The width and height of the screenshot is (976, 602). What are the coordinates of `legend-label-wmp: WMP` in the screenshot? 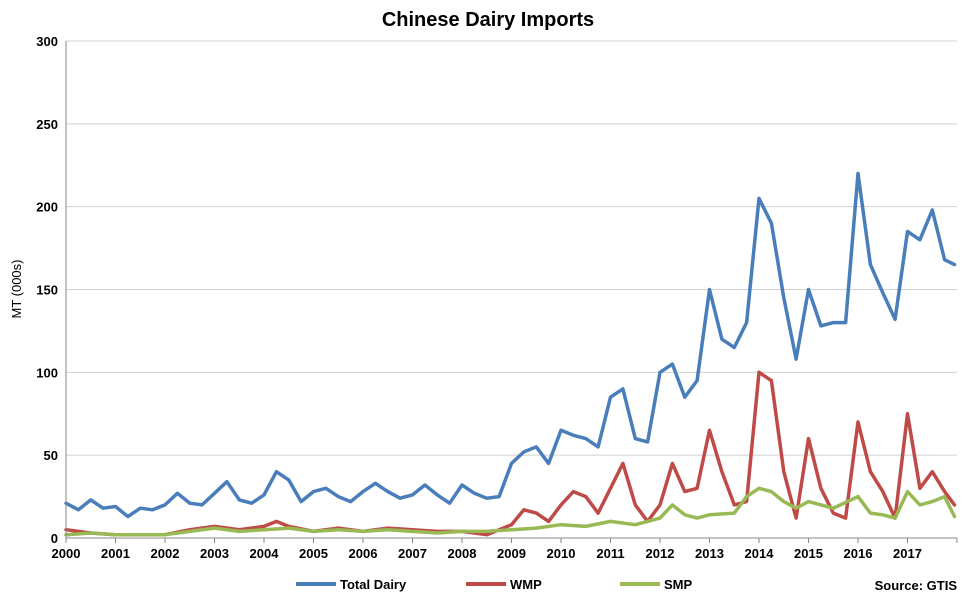 It's located at (526, 584).